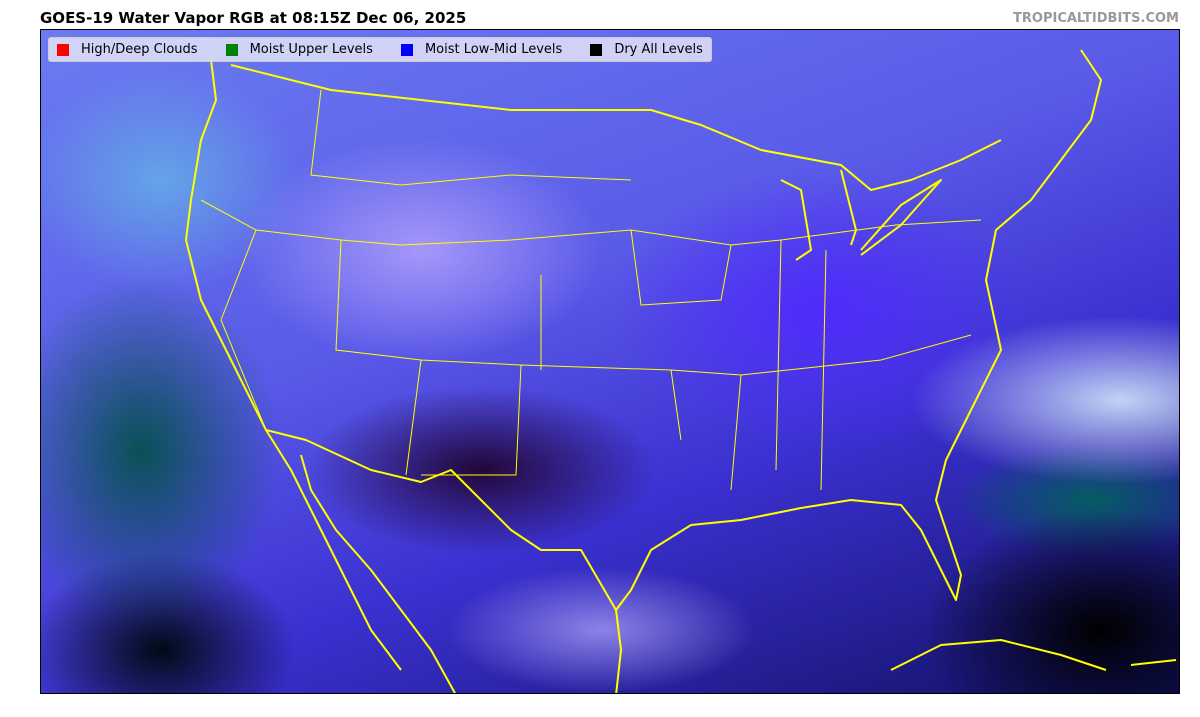 This screenshot has width=1200, height=717. I want to click on legend-label: High/Deep Clouds, so click(139, 49).